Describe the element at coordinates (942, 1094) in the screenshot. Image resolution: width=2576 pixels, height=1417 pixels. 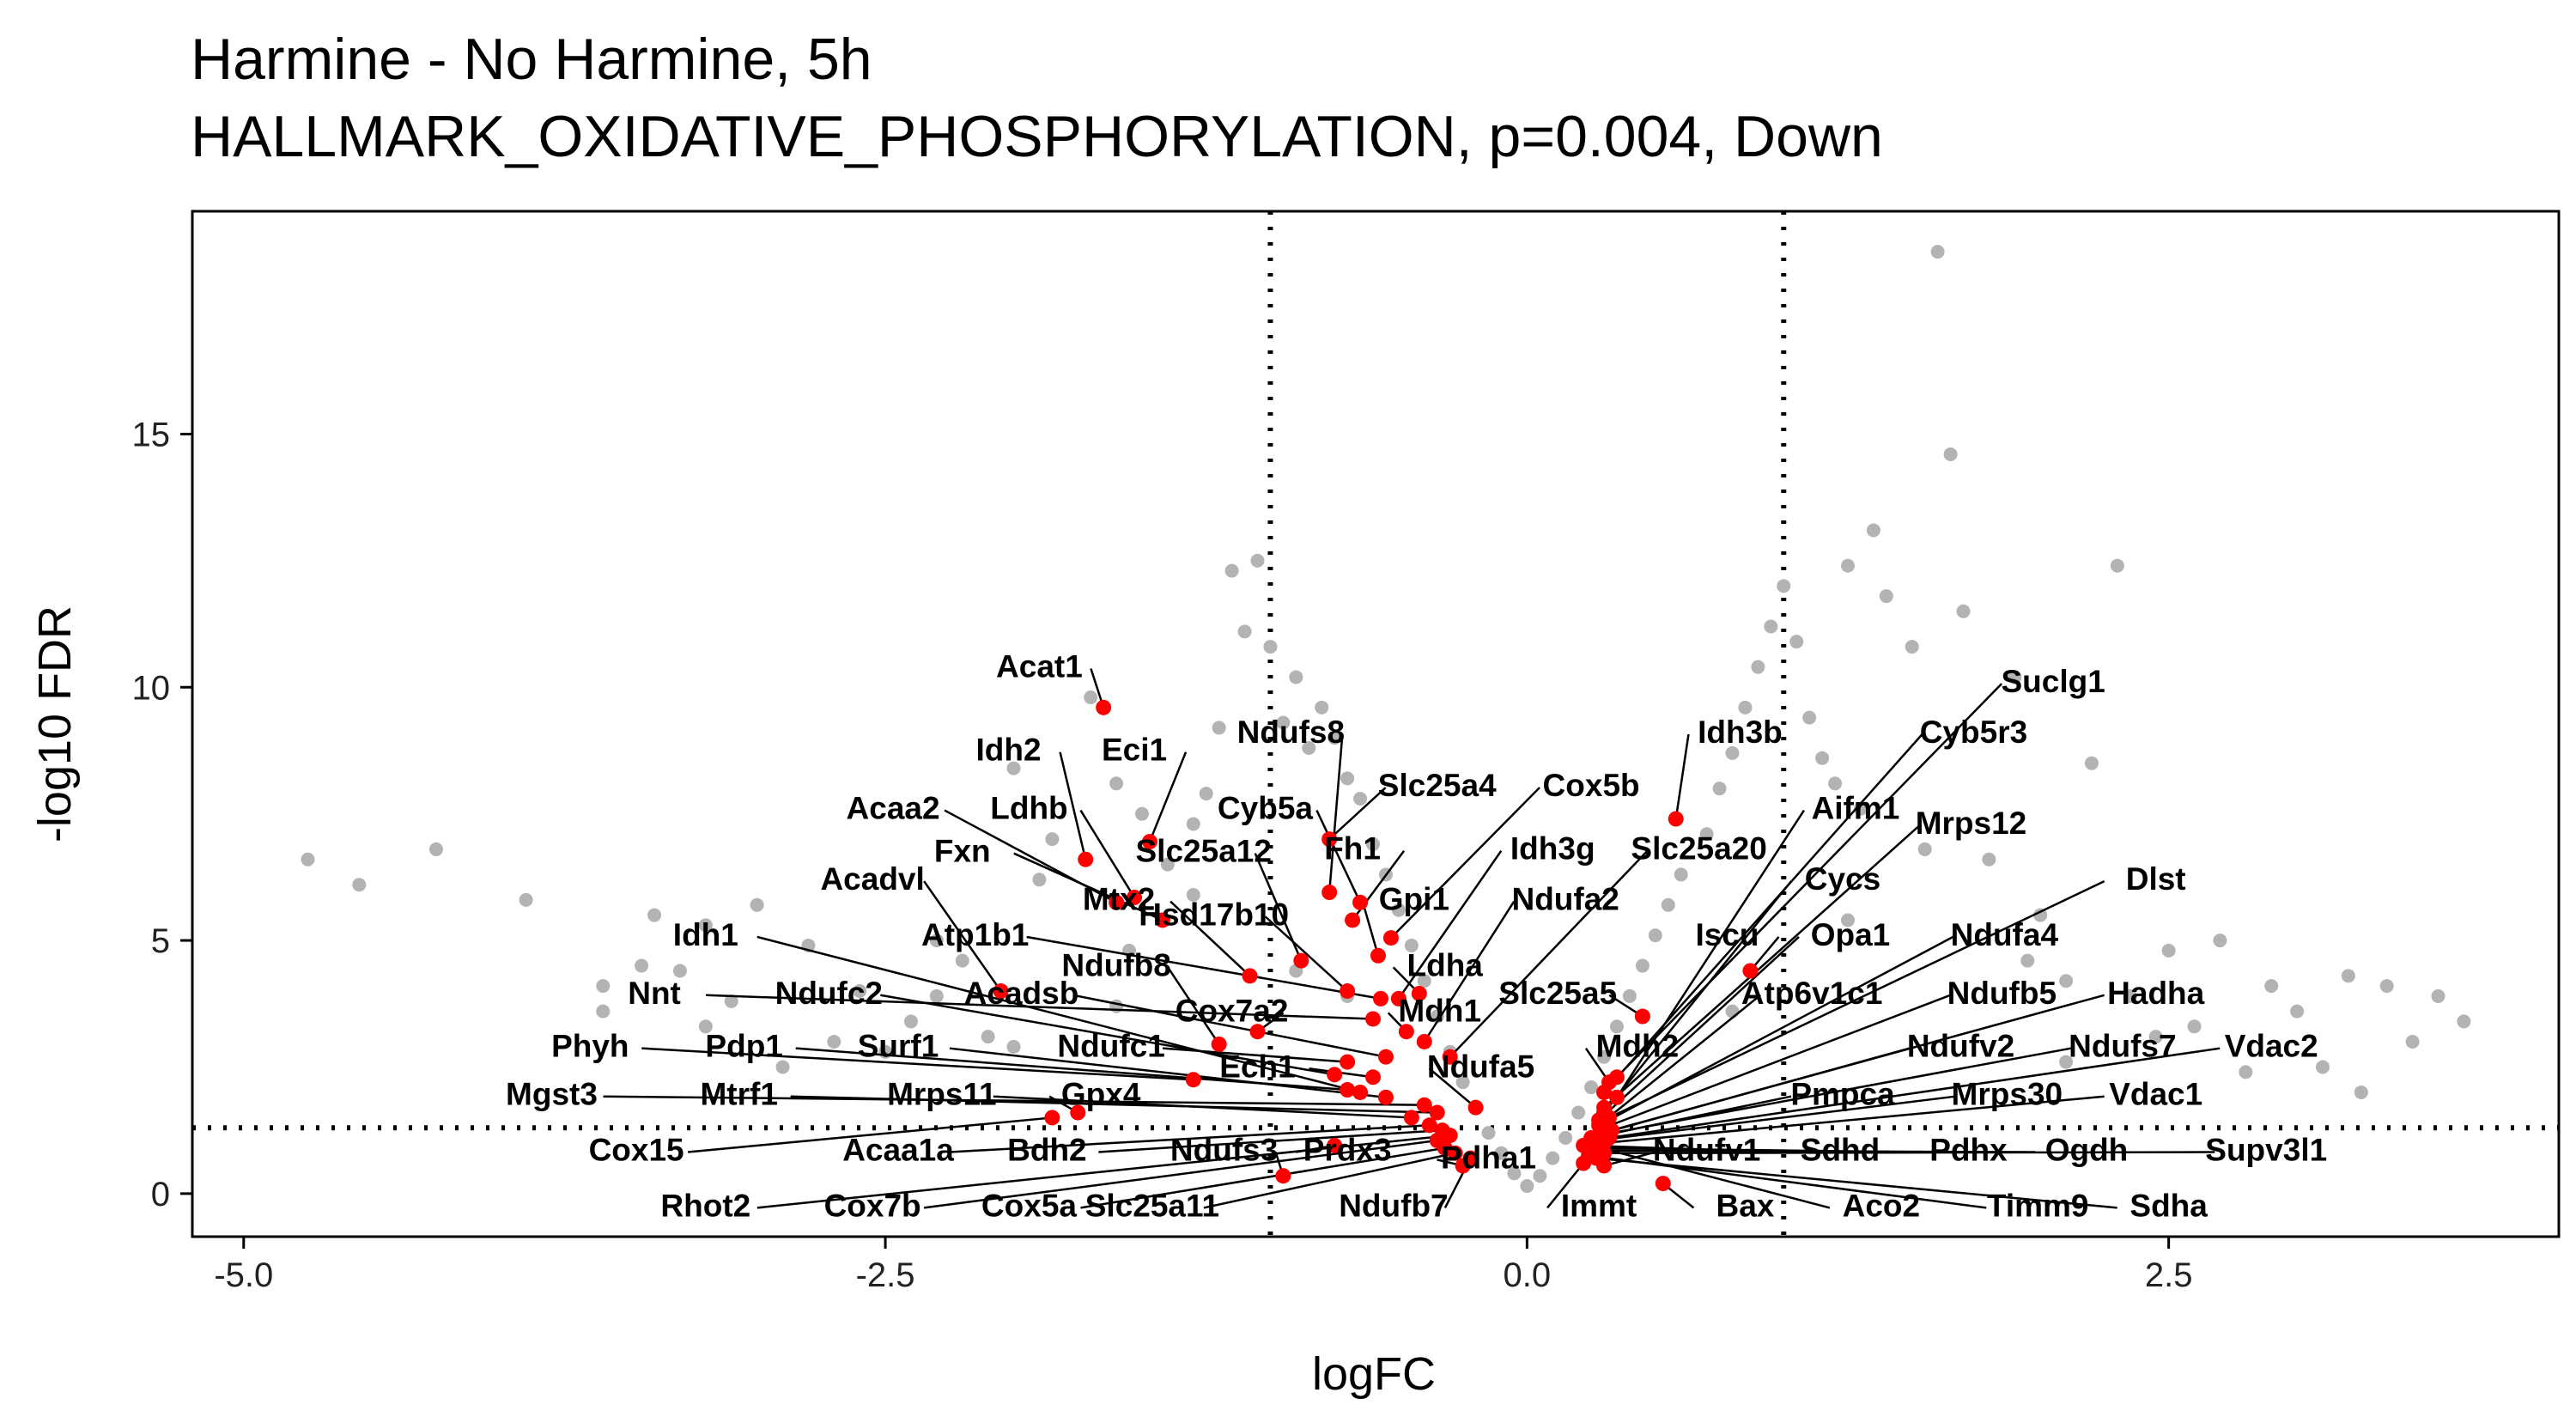
I see `gene-label-mrps11: Mrps11` at that location.